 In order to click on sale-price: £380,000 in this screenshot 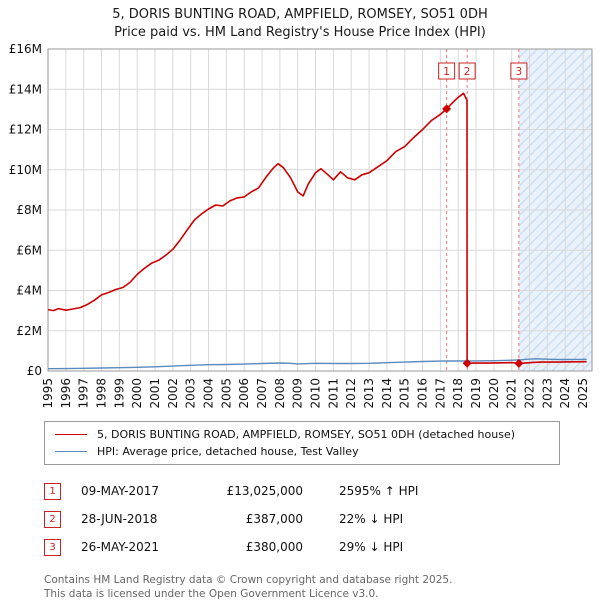, I will do `click(274, 547)`.